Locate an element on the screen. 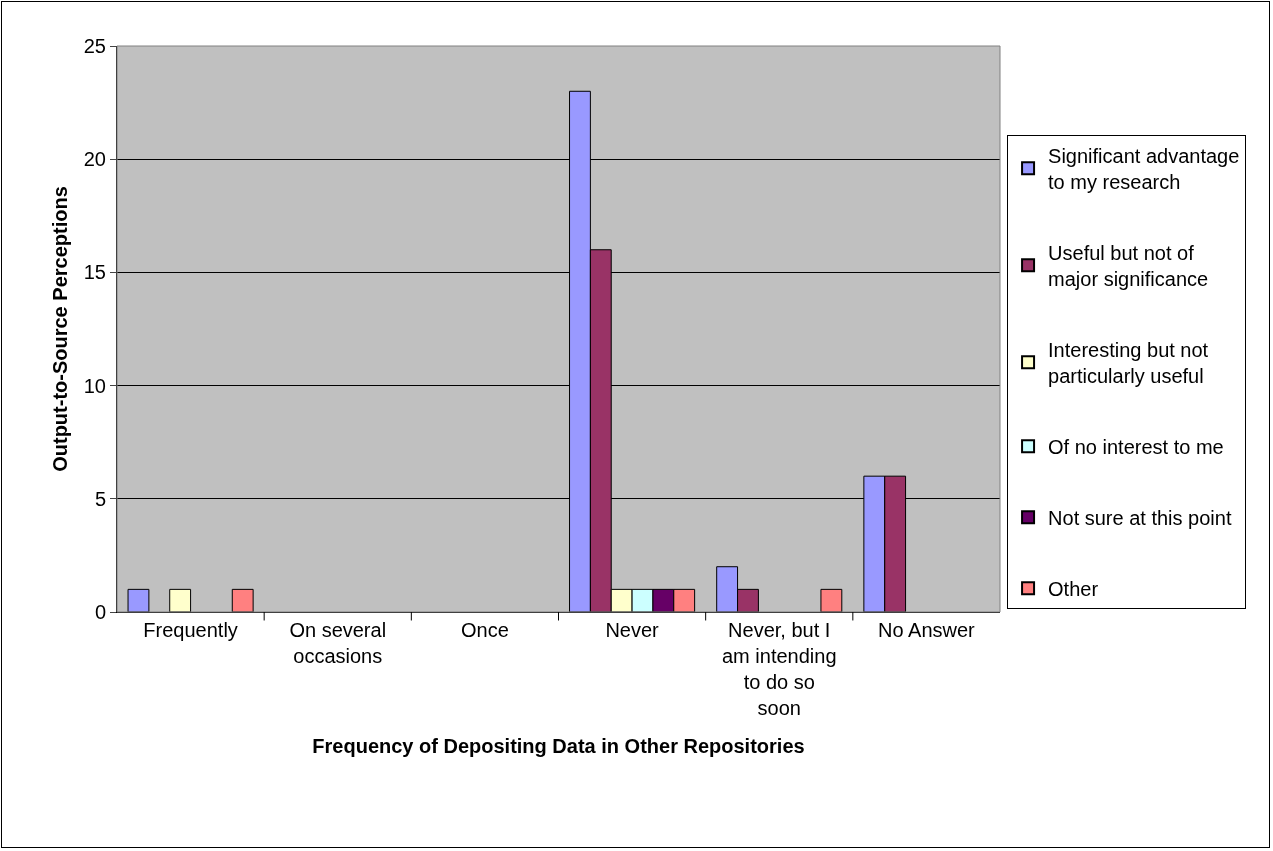  y-tick-label: 20 is located at coordinates (94, 159).